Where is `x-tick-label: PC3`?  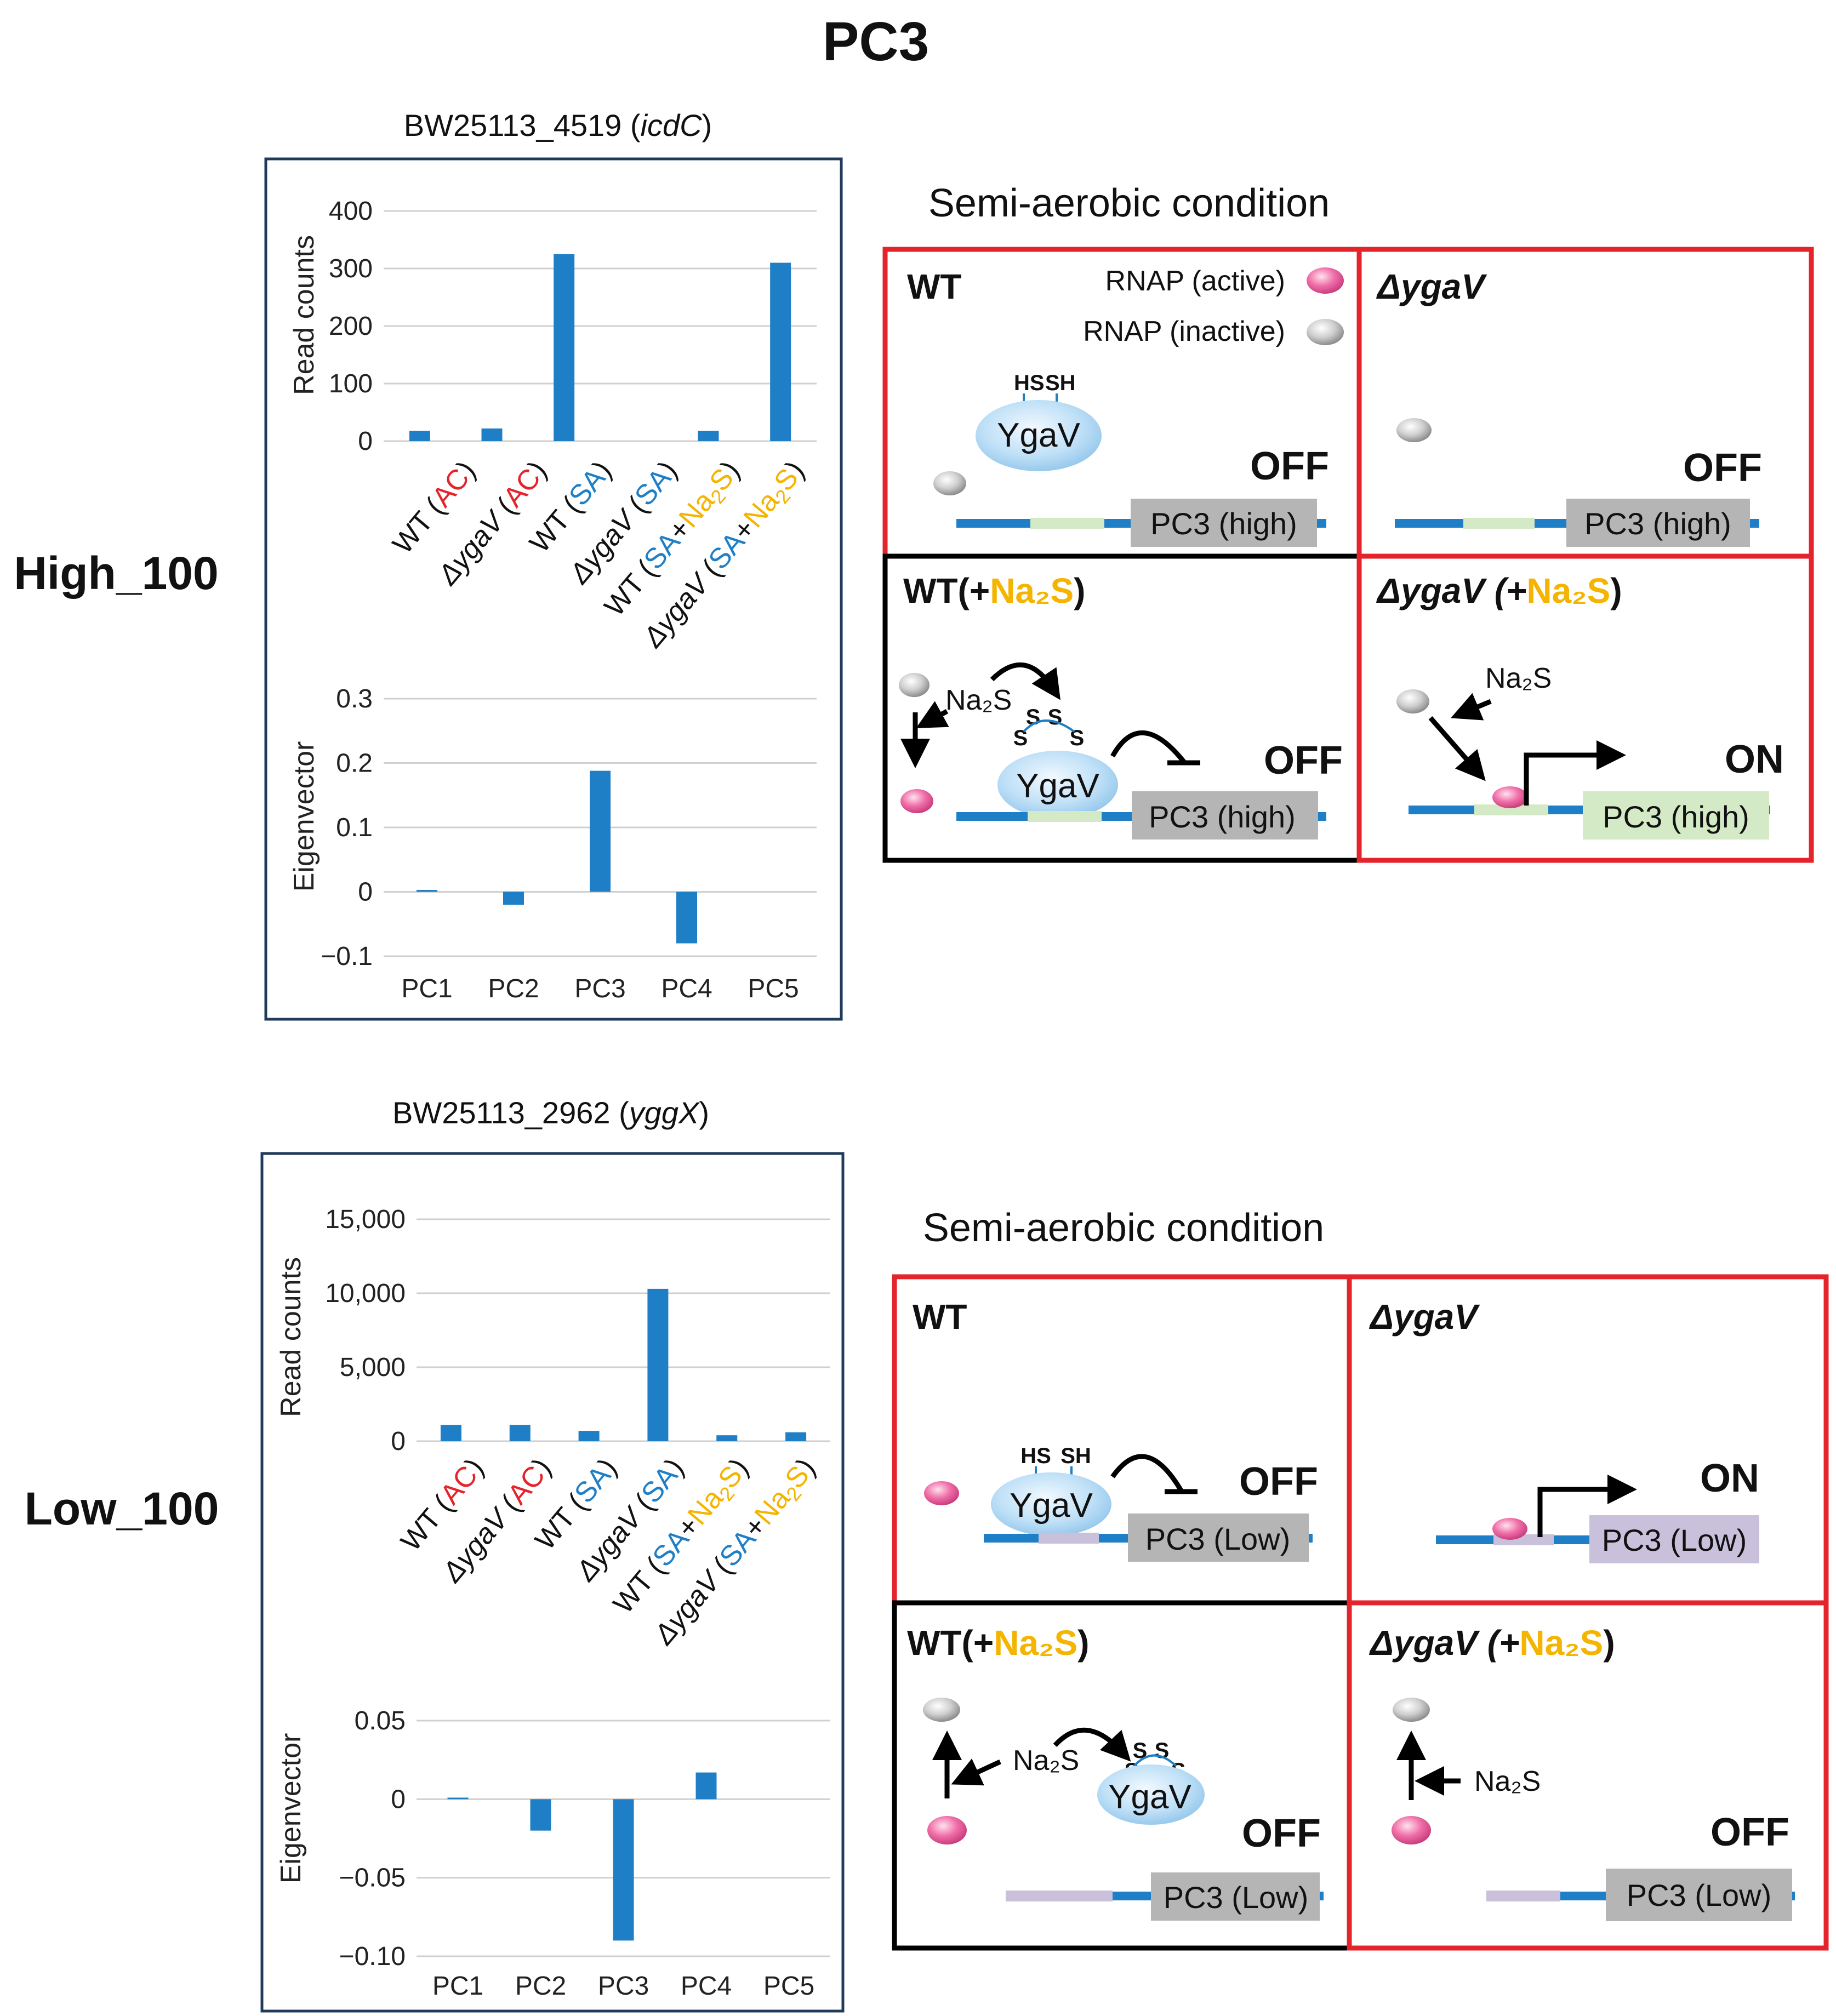
x-tick-label: PC3 is located at coordinates (624, 1986).